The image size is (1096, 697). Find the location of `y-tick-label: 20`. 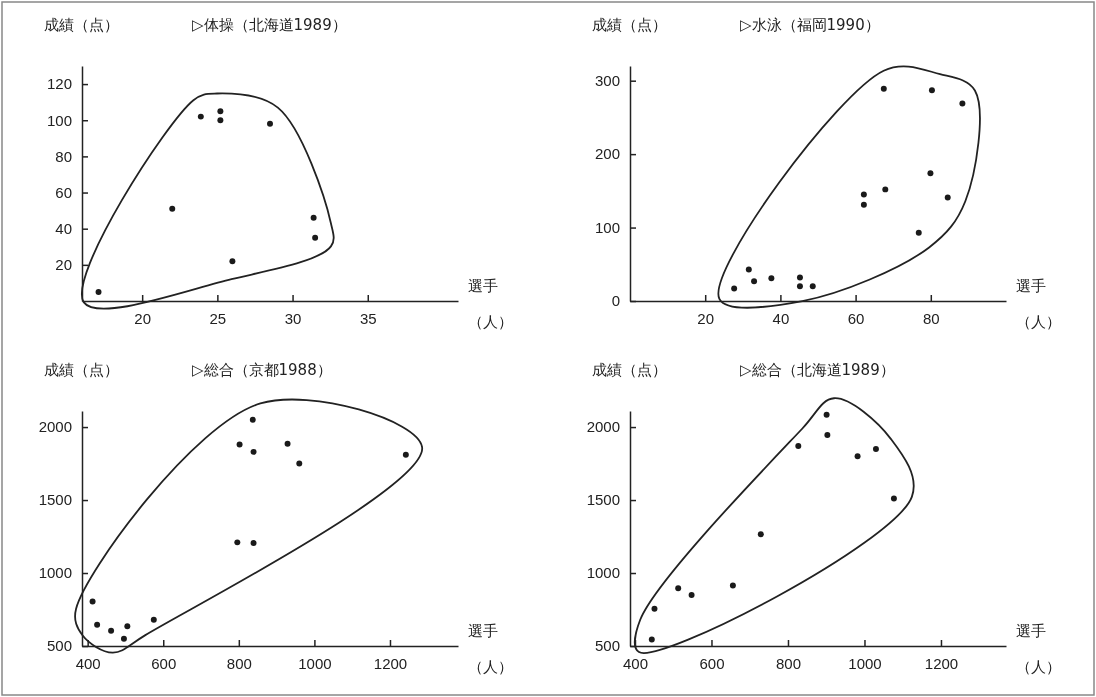

y-tick-label: 20 is located at coordinates (63, 265).